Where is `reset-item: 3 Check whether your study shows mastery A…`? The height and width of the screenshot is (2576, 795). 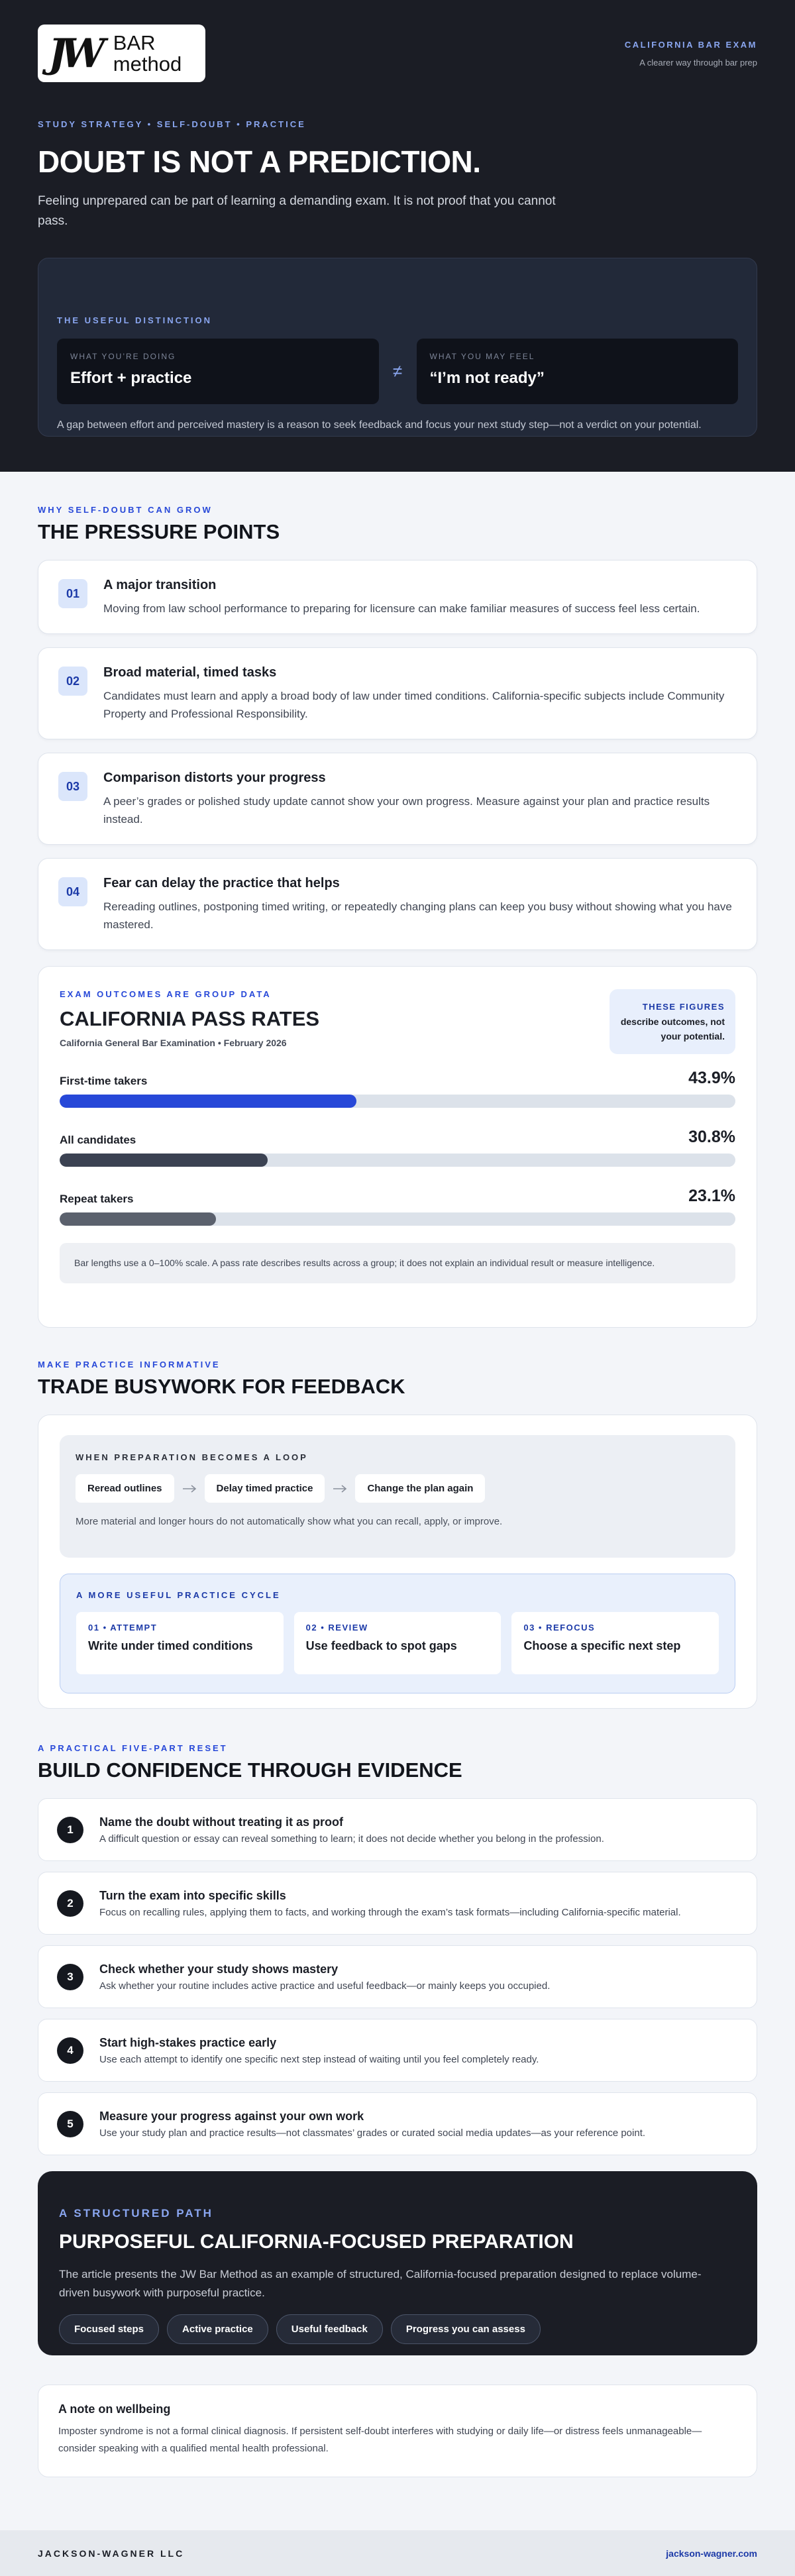 reset-item: 3 Check whether your study shows mastery A… is located at coordinates (397, 1976).